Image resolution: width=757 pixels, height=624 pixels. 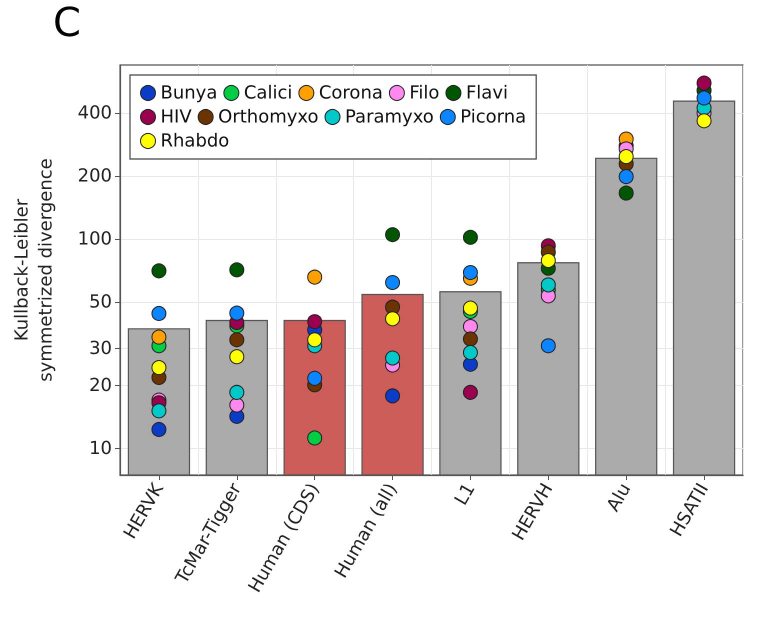 What do you see at coordinates (100, 448) in the screenshot?
I see `y-tick-label: 10` at bounding box center [100, 448].